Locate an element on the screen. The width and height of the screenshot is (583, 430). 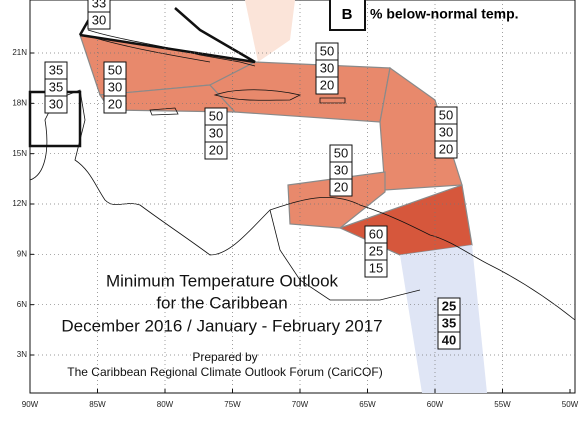
prob-value: 40 is located at coordinates (449, 339).